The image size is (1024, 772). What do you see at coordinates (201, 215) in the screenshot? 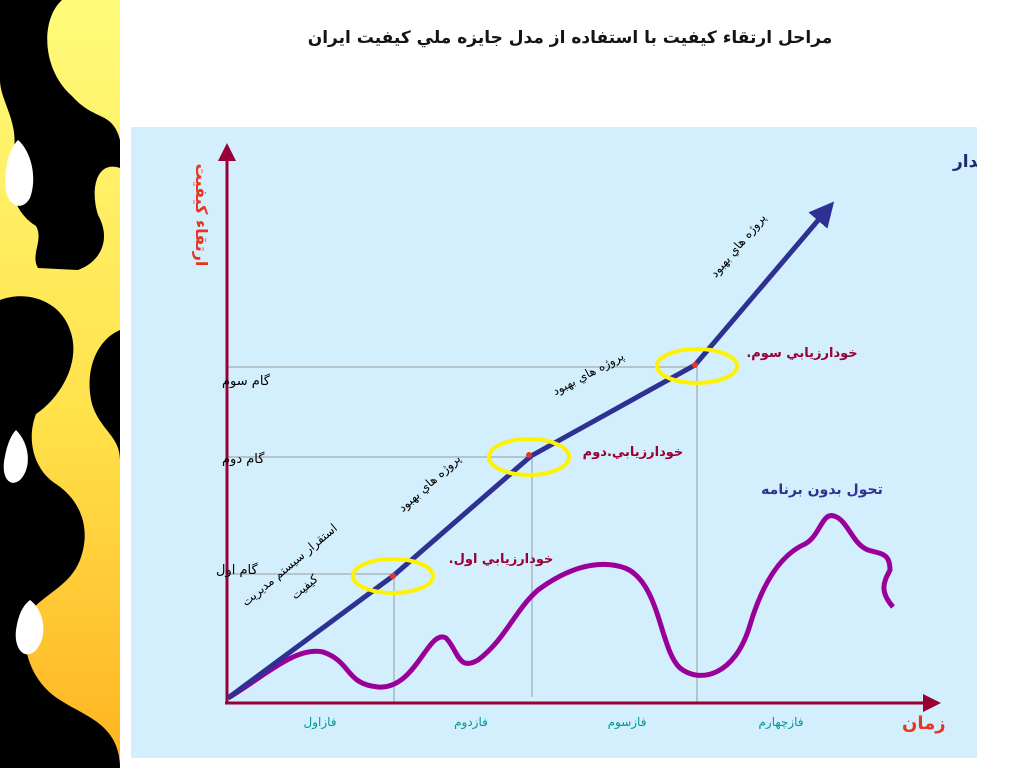
I see `y-axis-label: ارتقاء كيفيت` at bounding box center [201, 215].